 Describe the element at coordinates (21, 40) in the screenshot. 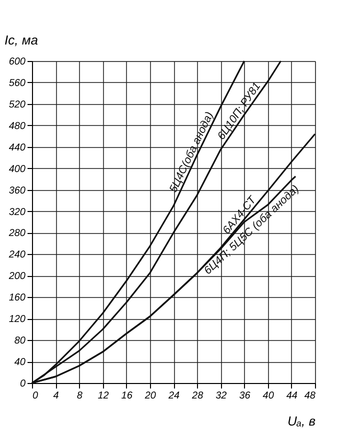

I see `y-axis-title: Ic, ма` at that location.